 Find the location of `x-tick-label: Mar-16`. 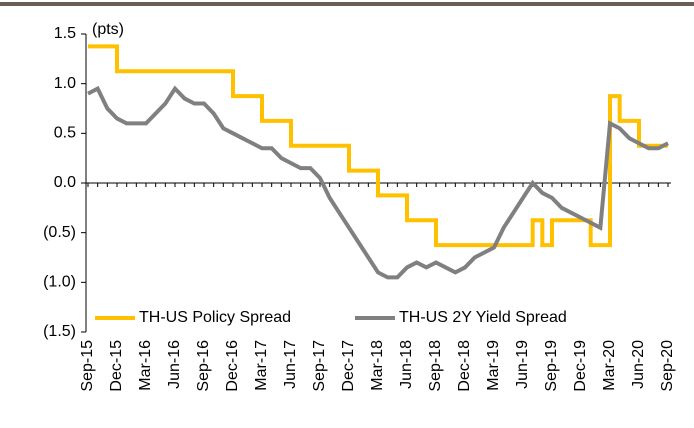

x-tick-label: Mar-16 is located at coordinates (145, 365).